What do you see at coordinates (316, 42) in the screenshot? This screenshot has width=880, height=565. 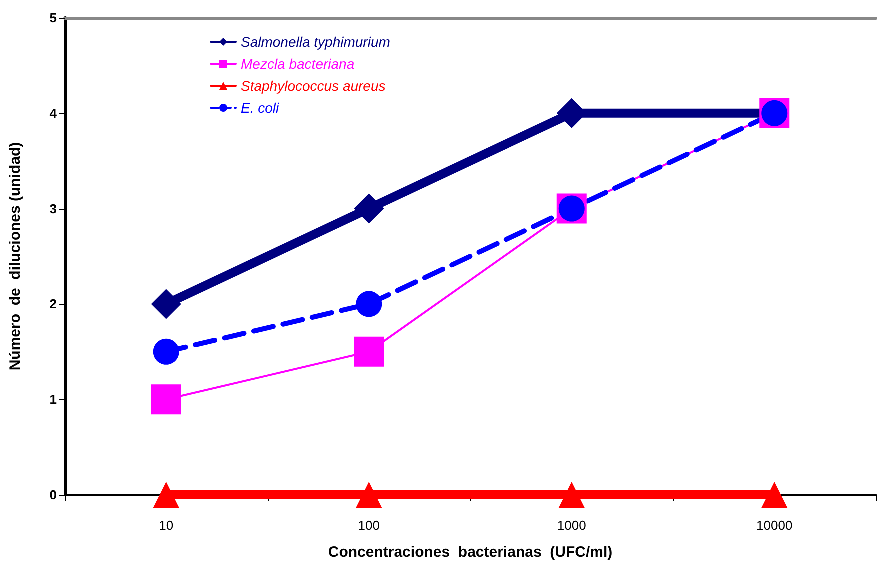 I see `legend-label: Salmonella typhimurium` at bounding box center [316, 42].